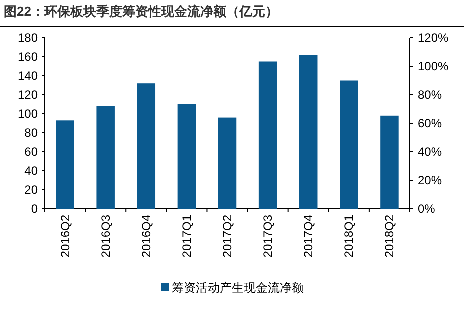 Image resolution: width=472 pixels, height=320 pixels. What do you see at coordinates (227, 236) in the screenshot?
I see `x-tick-label: 2017Q2` at bounding box center [227, 236].